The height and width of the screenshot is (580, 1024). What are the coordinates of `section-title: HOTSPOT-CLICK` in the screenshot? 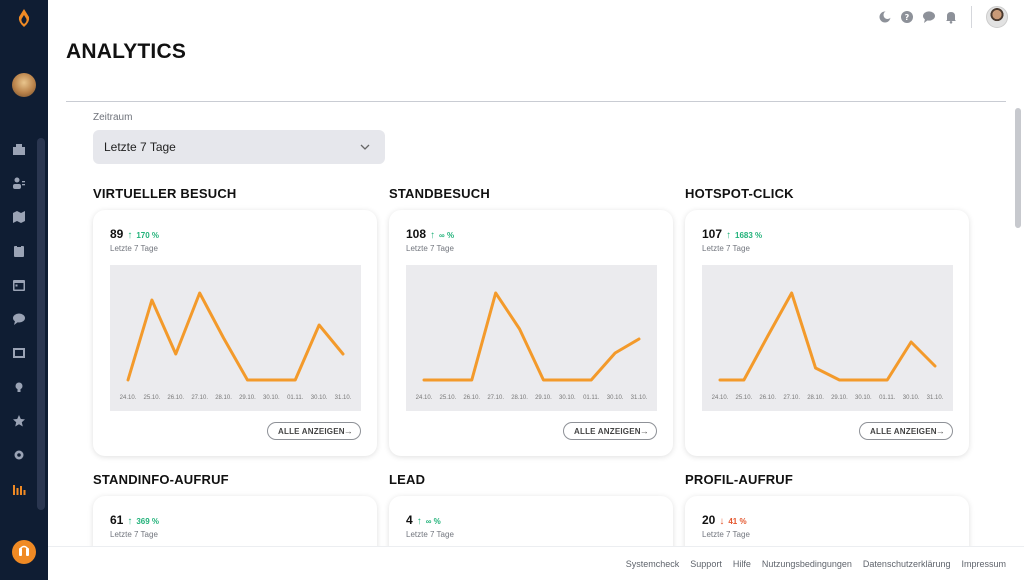 It's located at (739, 193).